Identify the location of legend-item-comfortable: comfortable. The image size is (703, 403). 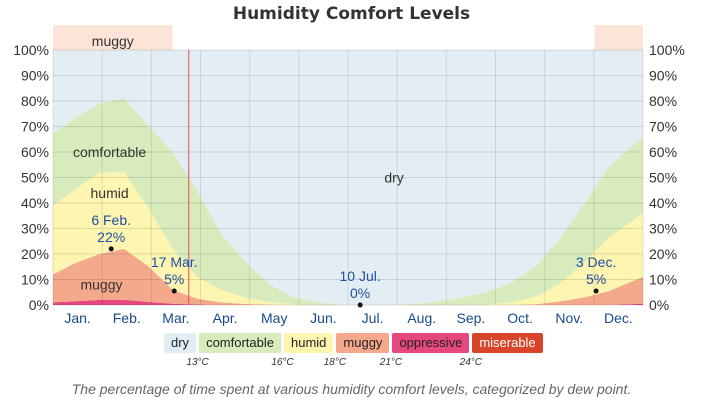
(240, 343).